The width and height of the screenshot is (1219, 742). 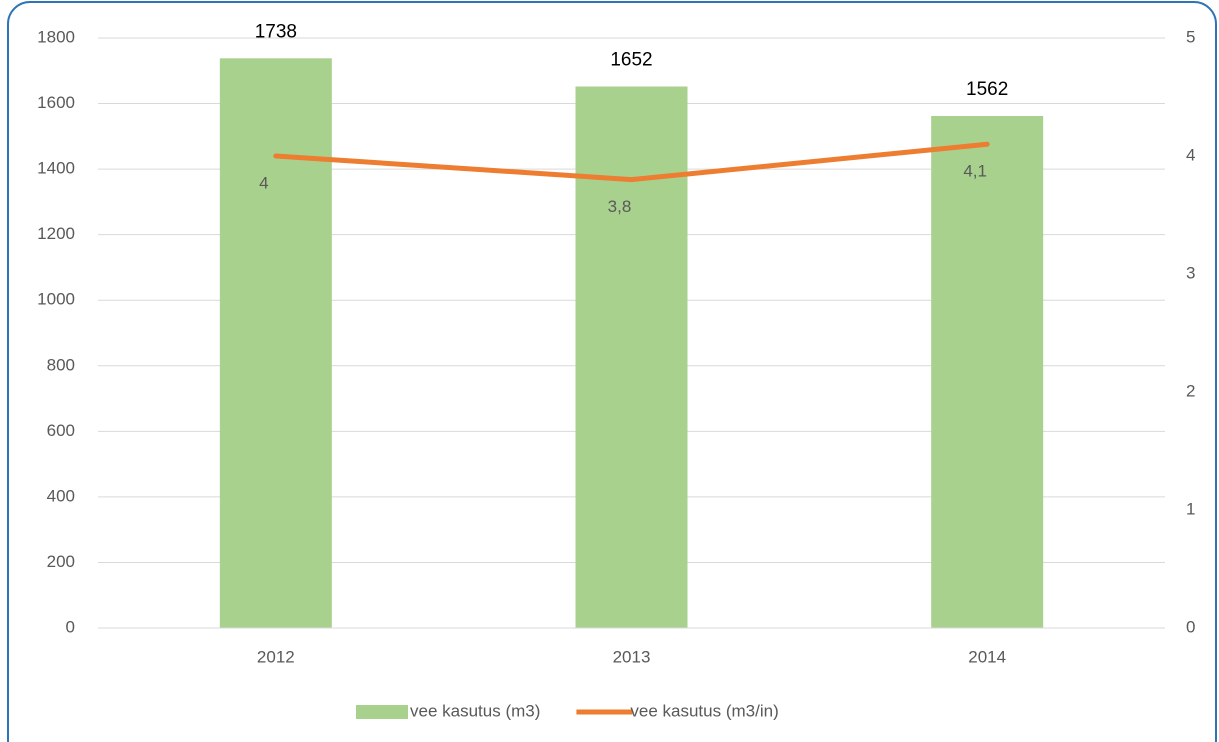 I want to click on x-tick-label: 2012, so click(x=276, y=656).